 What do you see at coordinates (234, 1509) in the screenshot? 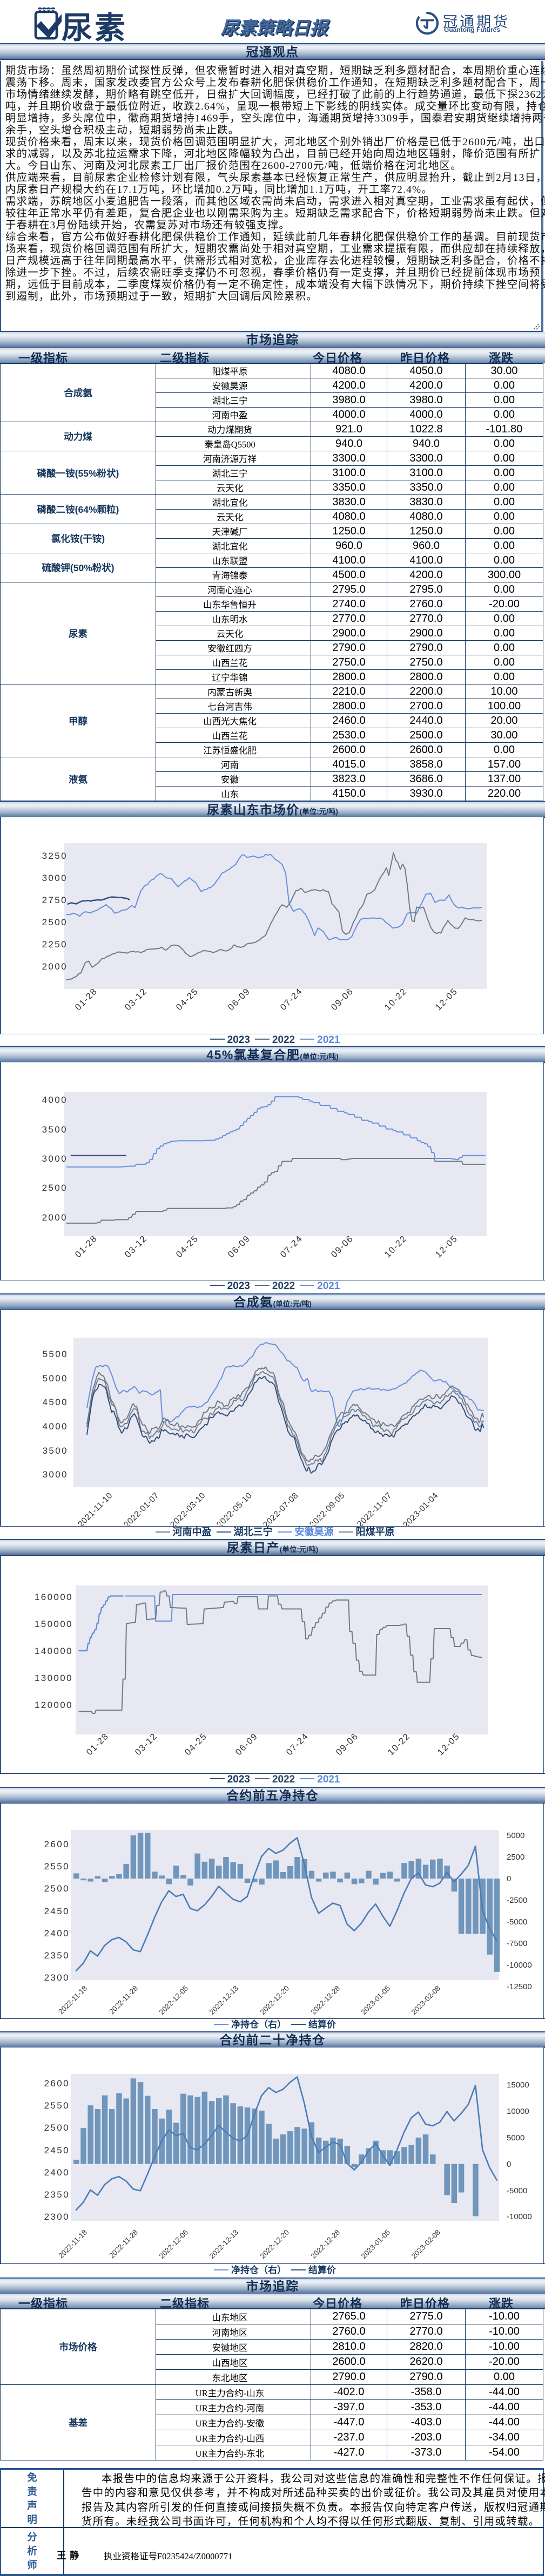
I see `svg-text: 2022-05-10` at bounding box center [234, 1509].